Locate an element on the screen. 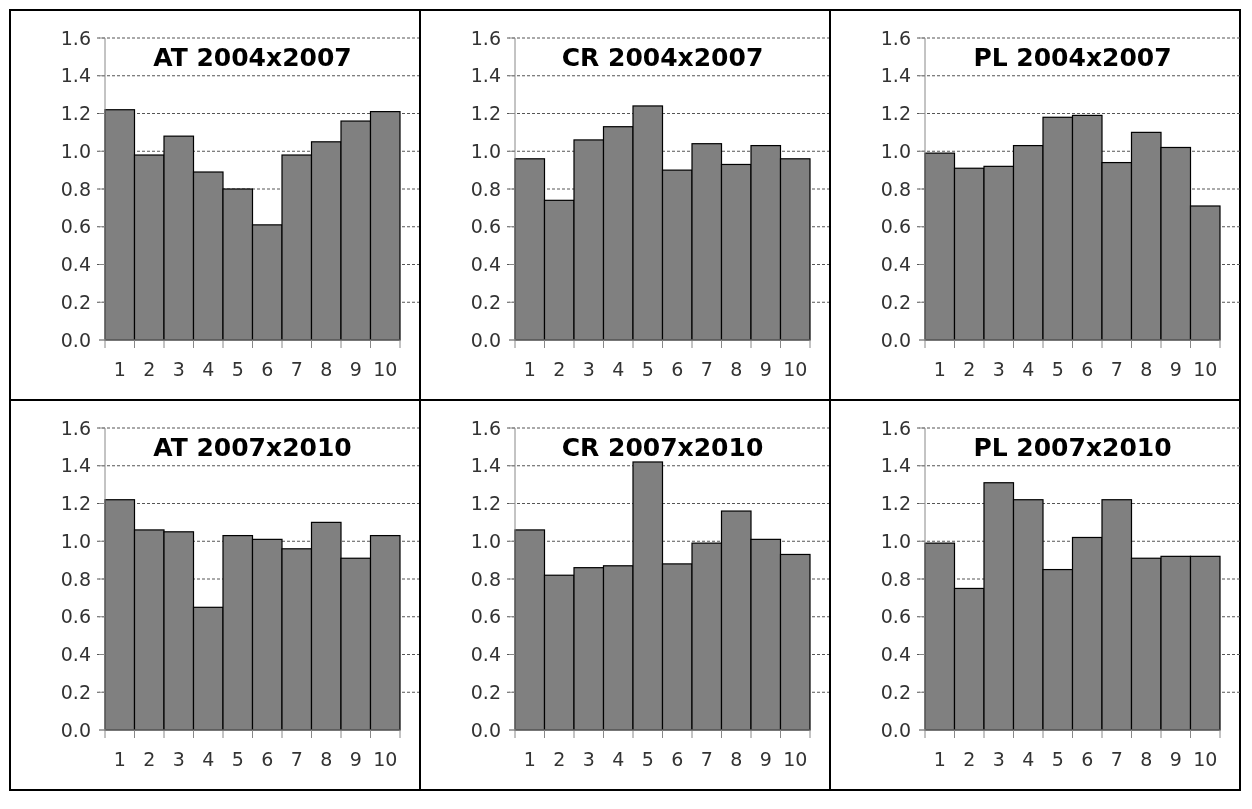 This screenshot has width=1252, height=809. chart-title: AT 2007x2010 is located at coordinates (252, 447).